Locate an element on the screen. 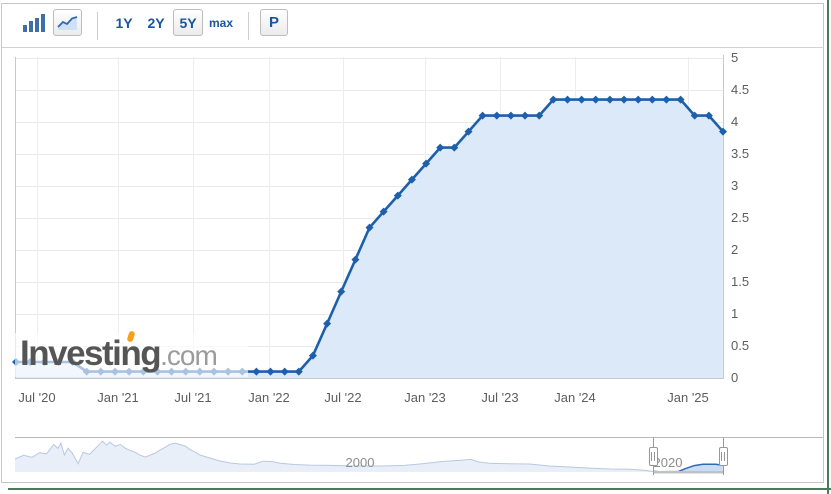 The image size is (831, 494). y-axis-label: 0 is located at coordinates (735, 377).